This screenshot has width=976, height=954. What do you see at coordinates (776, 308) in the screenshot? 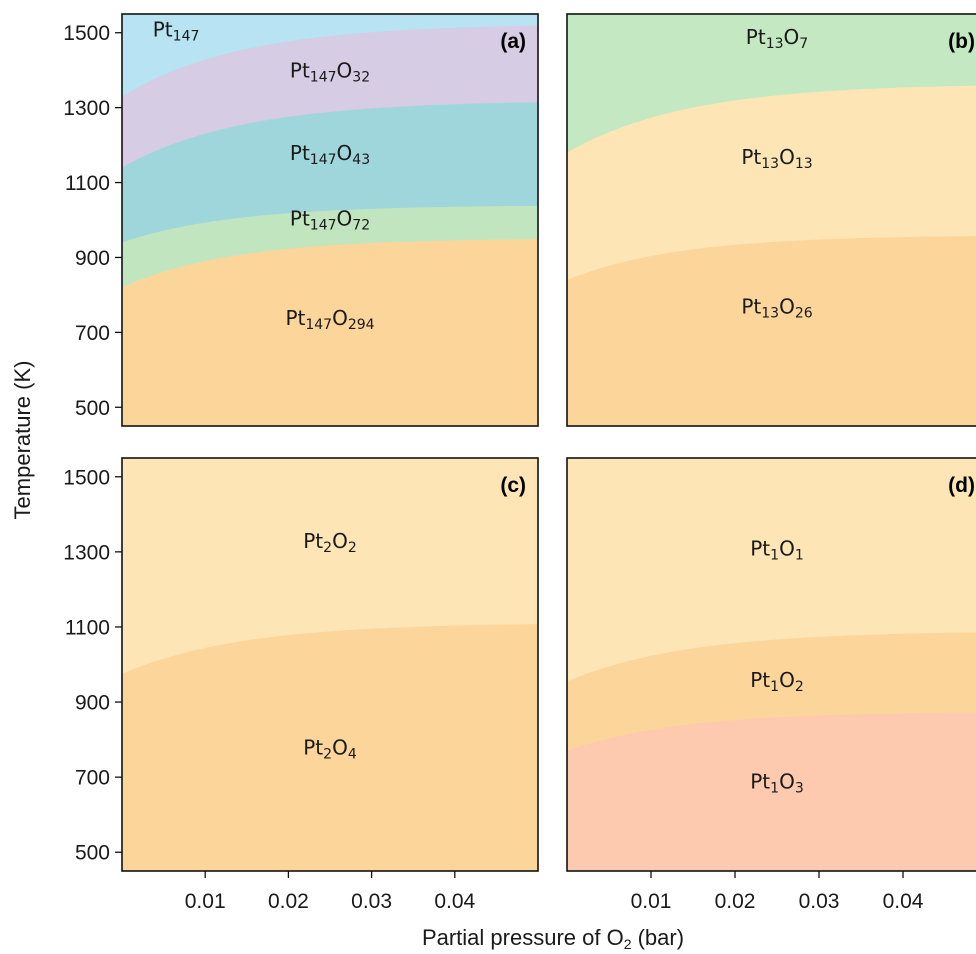
I see `phase-label-b-2: Pt13O26` at bounding box center [776, 308].